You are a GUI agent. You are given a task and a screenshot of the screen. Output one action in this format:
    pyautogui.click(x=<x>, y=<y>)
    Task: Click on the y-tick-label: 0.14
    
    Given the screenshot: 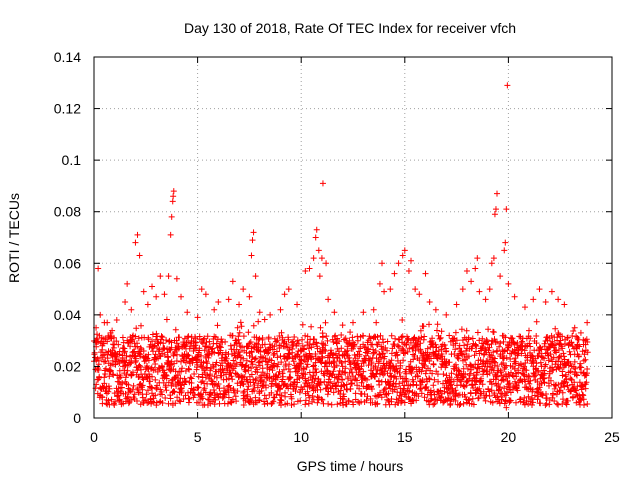 What is the action you would take?
    pyautogui.click(x=67, y=57)
    